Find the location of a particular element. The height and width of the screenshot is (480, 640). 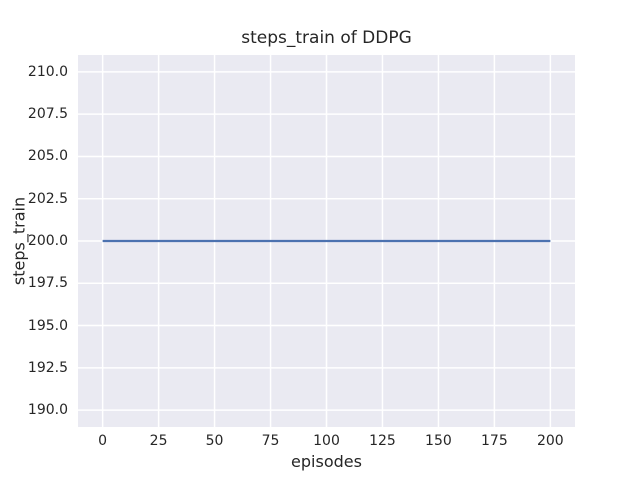

y-tick-label: 197.5 is located at coordinates (47, 283).